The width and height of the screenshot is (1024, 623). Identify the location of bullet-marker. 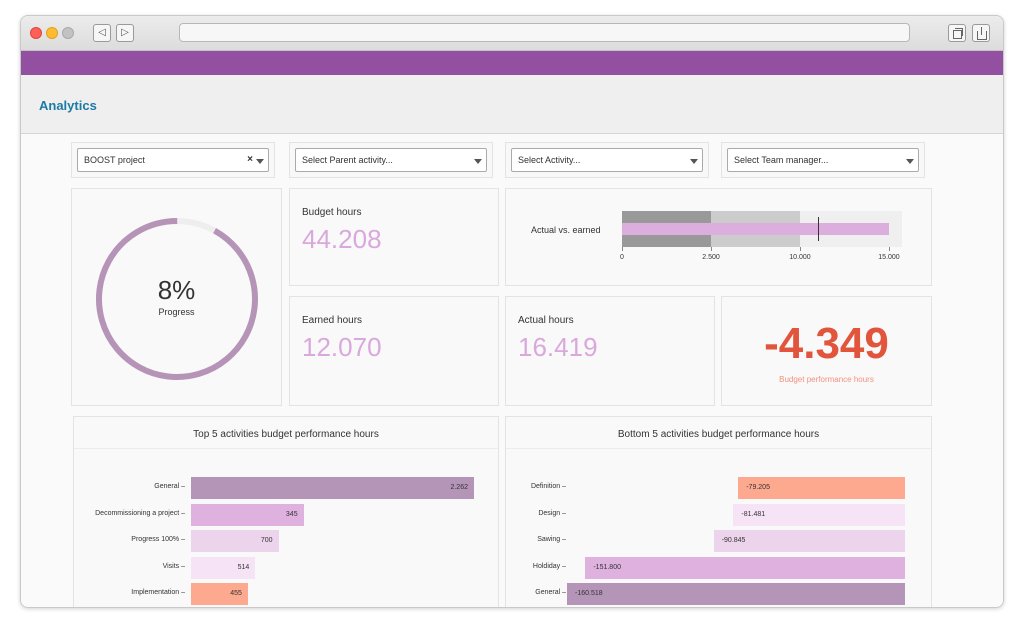
(818, 229).